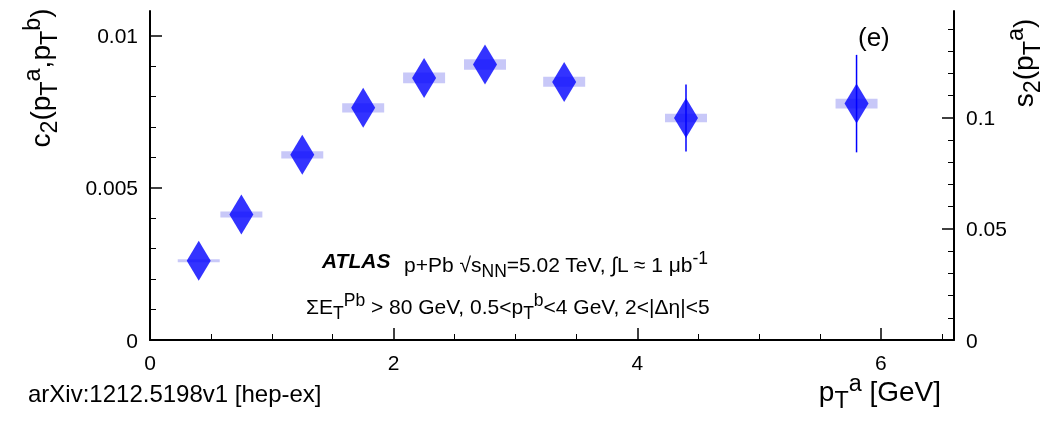 The image size is (1049, 422). What do you see at coordinates (132, 340) in the screenshot?
I see `y-tick-label: 0` at bounding box center [132, 340].